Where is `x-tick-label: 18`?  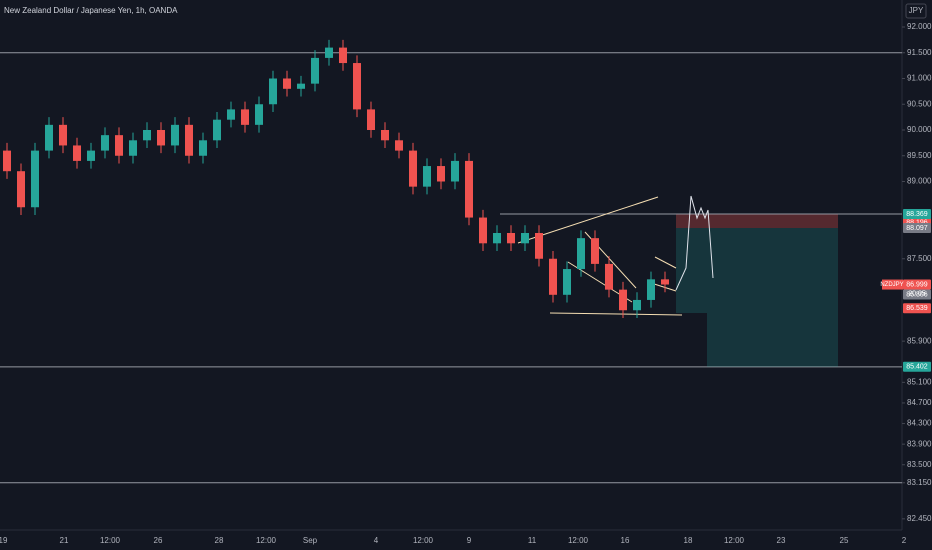
x-tick-label: 18 is located at coordinates (688, 540).